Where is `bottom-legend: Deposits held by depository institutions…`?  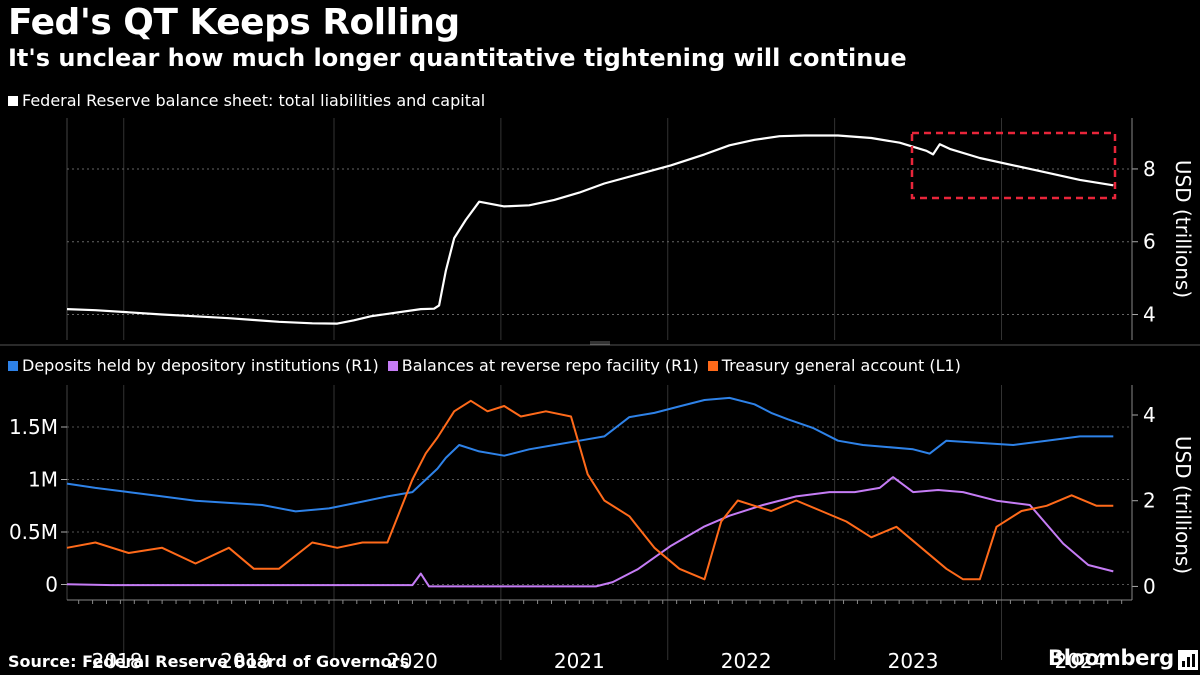
bottom-legend: Deposits held by depository institutions… is located at coordinates (489, 365).